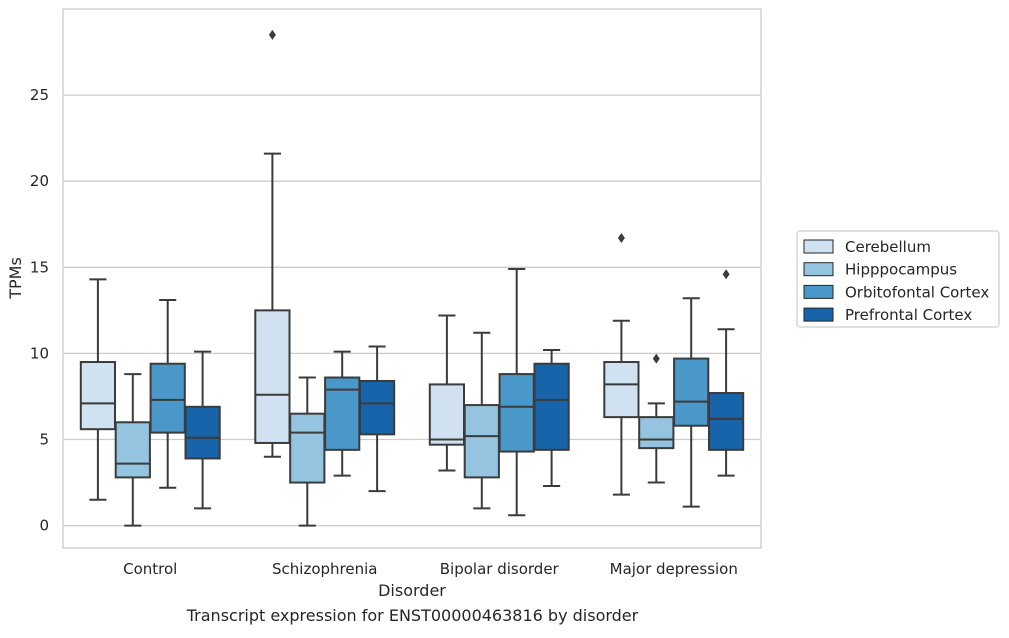 Image resolution: width=1009 pixels, height=638 pixels. I want to click on x-tick-label: Control, so click(150, 569).